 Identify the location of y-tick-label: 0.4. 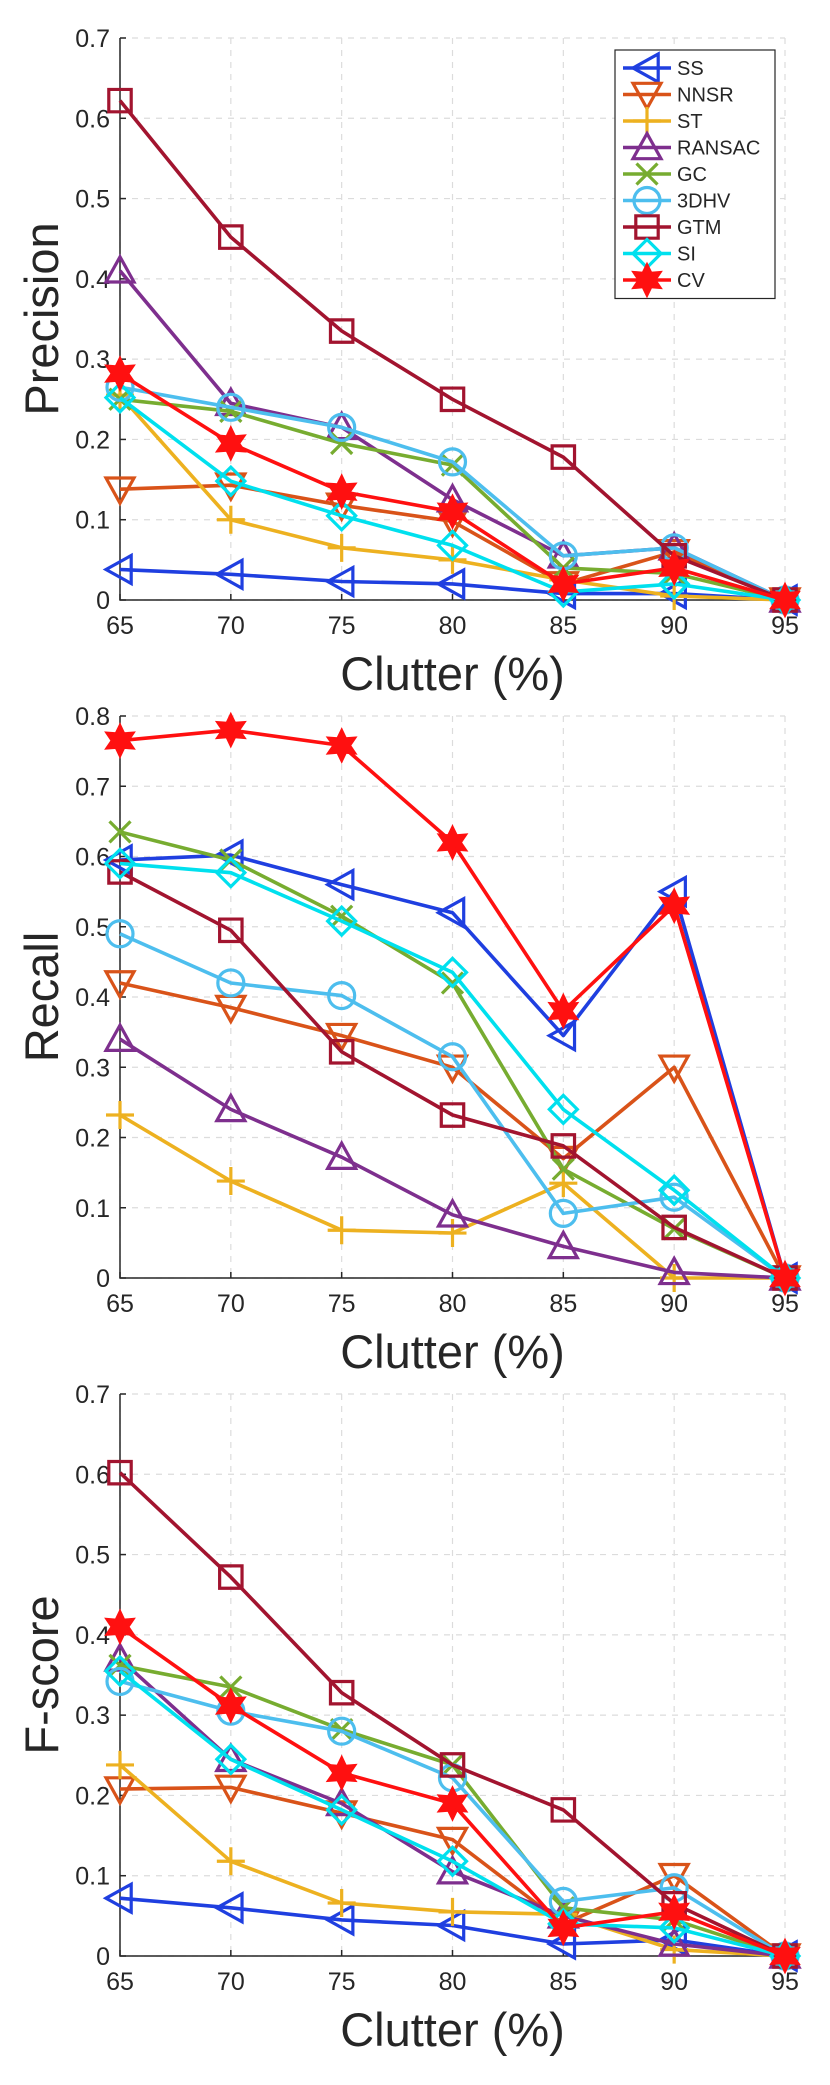
(92, 280).